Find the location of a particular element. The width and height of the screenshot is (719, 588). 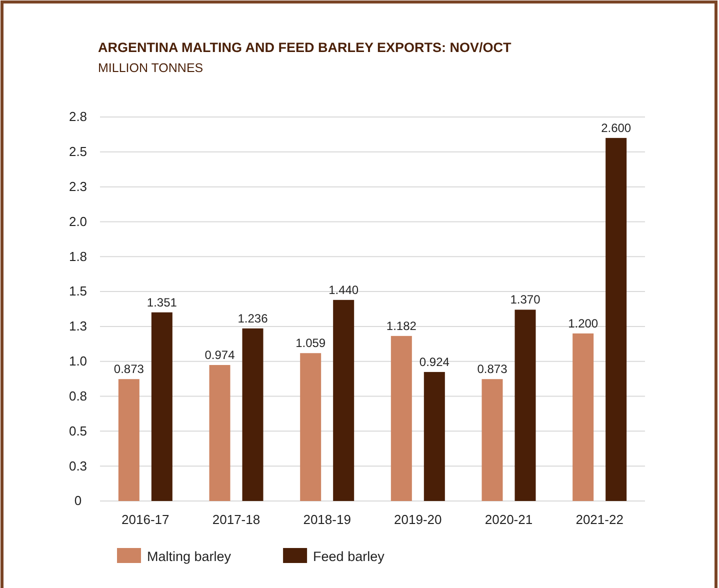

legend-label: Feed barley is located at coordinates (349, 556).